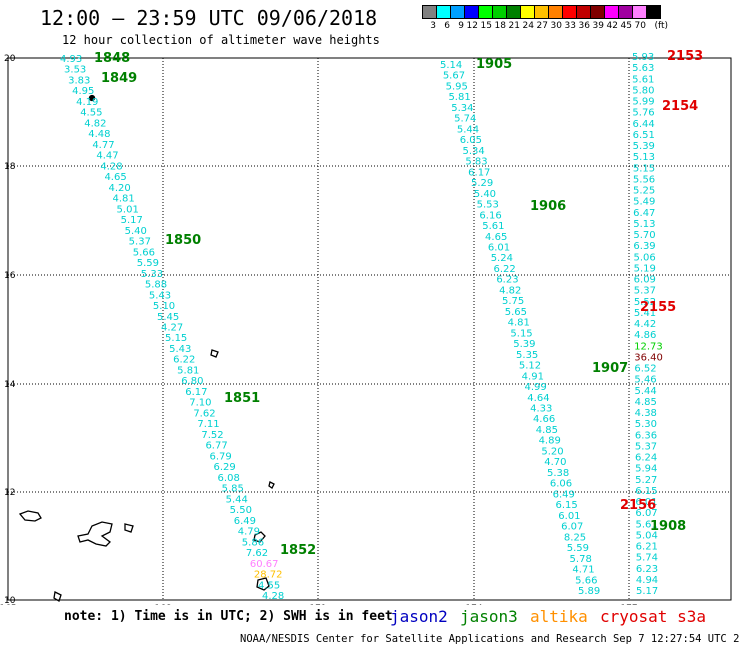 This screenshot has width=740, height=650. I want to click on swh-value: 6.29, so click(225, 467).